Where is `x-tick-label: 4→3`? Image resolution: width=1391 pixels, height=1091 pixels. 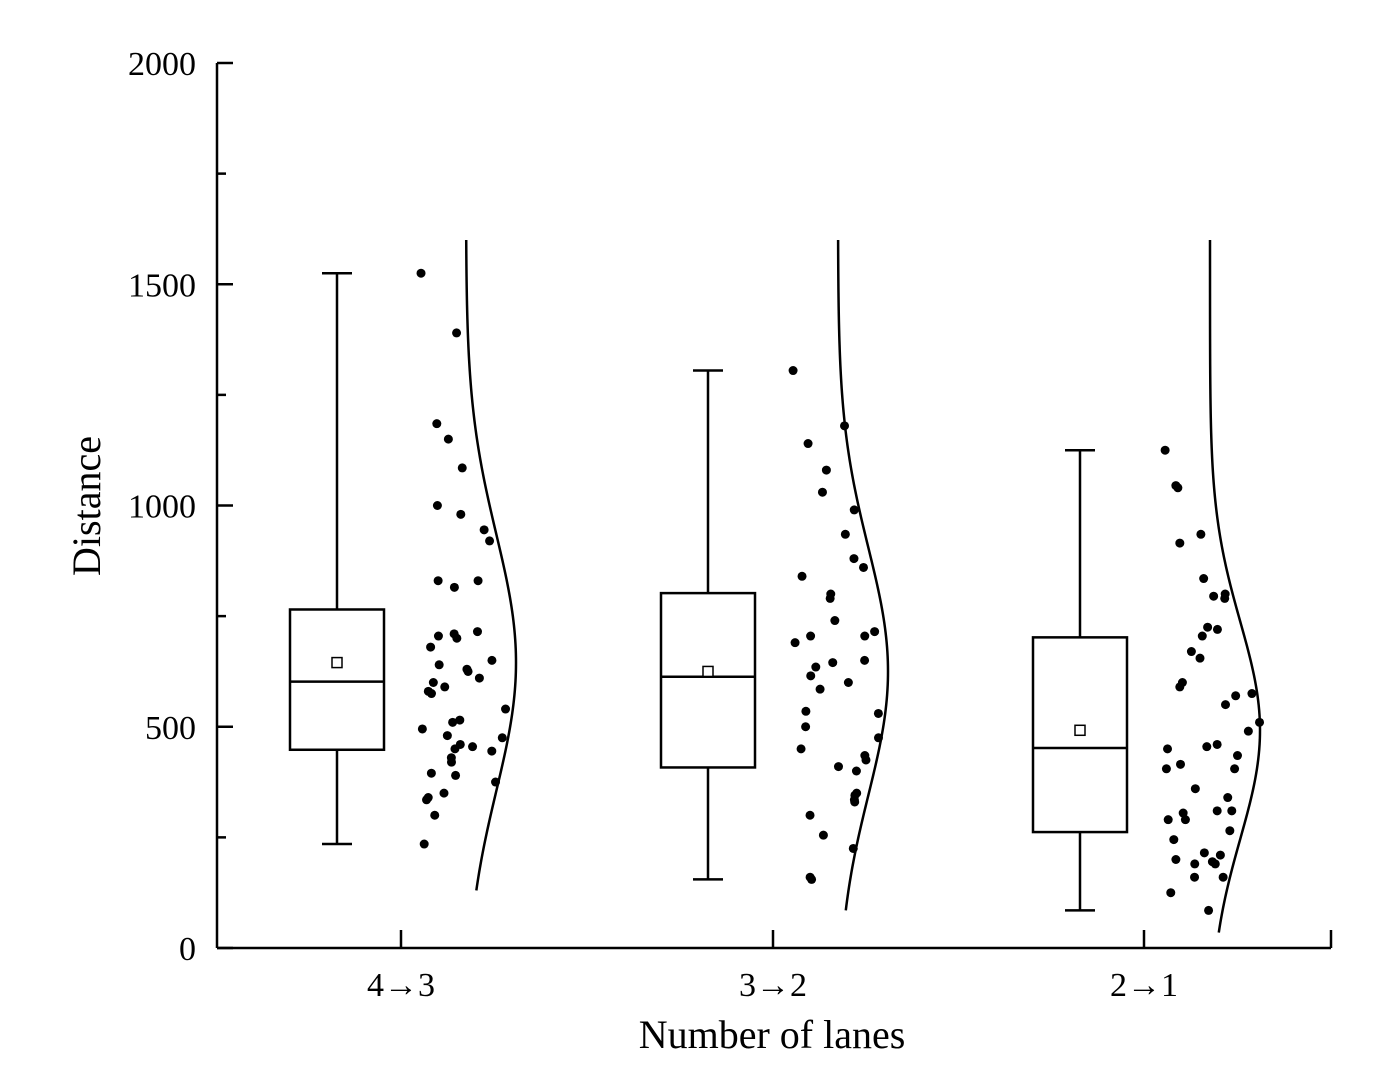 x-tick-label: 4→3 is located at coordinates (401, 985).